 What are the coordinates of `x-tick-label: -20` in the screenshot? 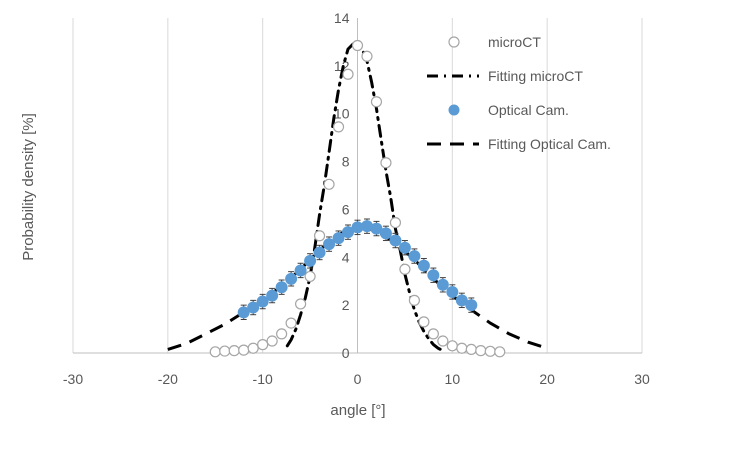 It's located at (168, 379).